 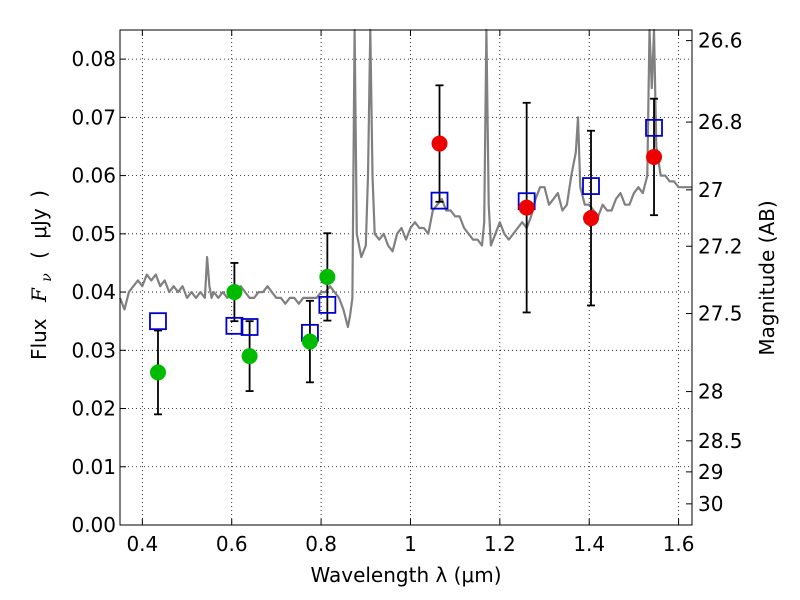 What do you see at coordinates (93, 234) in the screenshot?
I see `y-tick-label: 0.05` at bounding box center [93, 234].